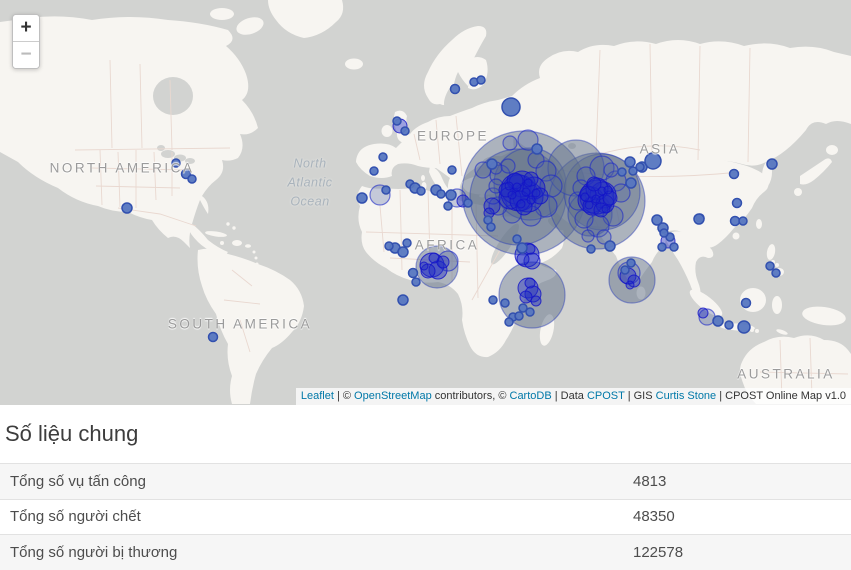 The image size is (851, 570). Describe the element at coordinates (530, 396) in the screenshot. I see `attribution-link: CartoDB` at that location.